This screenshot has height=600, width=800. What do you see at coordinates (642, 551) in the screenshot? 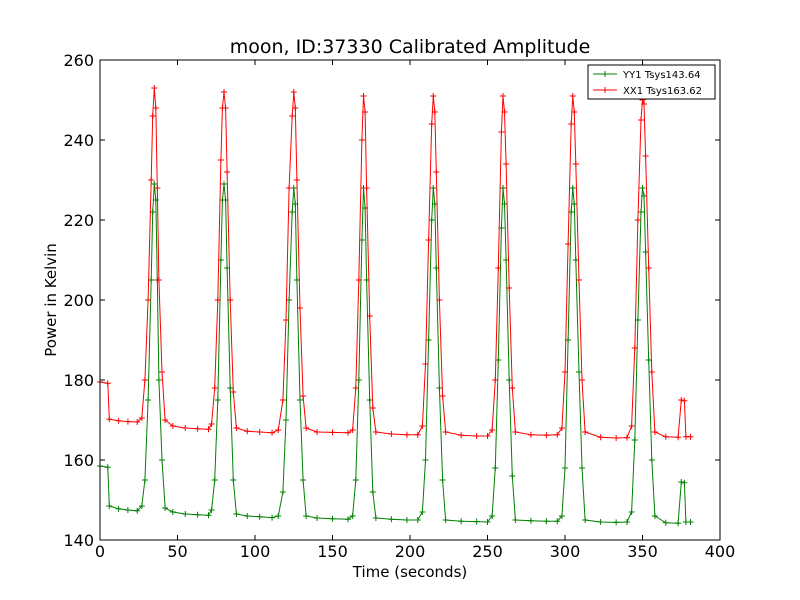
I see `x-tick-label-7: 350` at bounding box center [642, 551].